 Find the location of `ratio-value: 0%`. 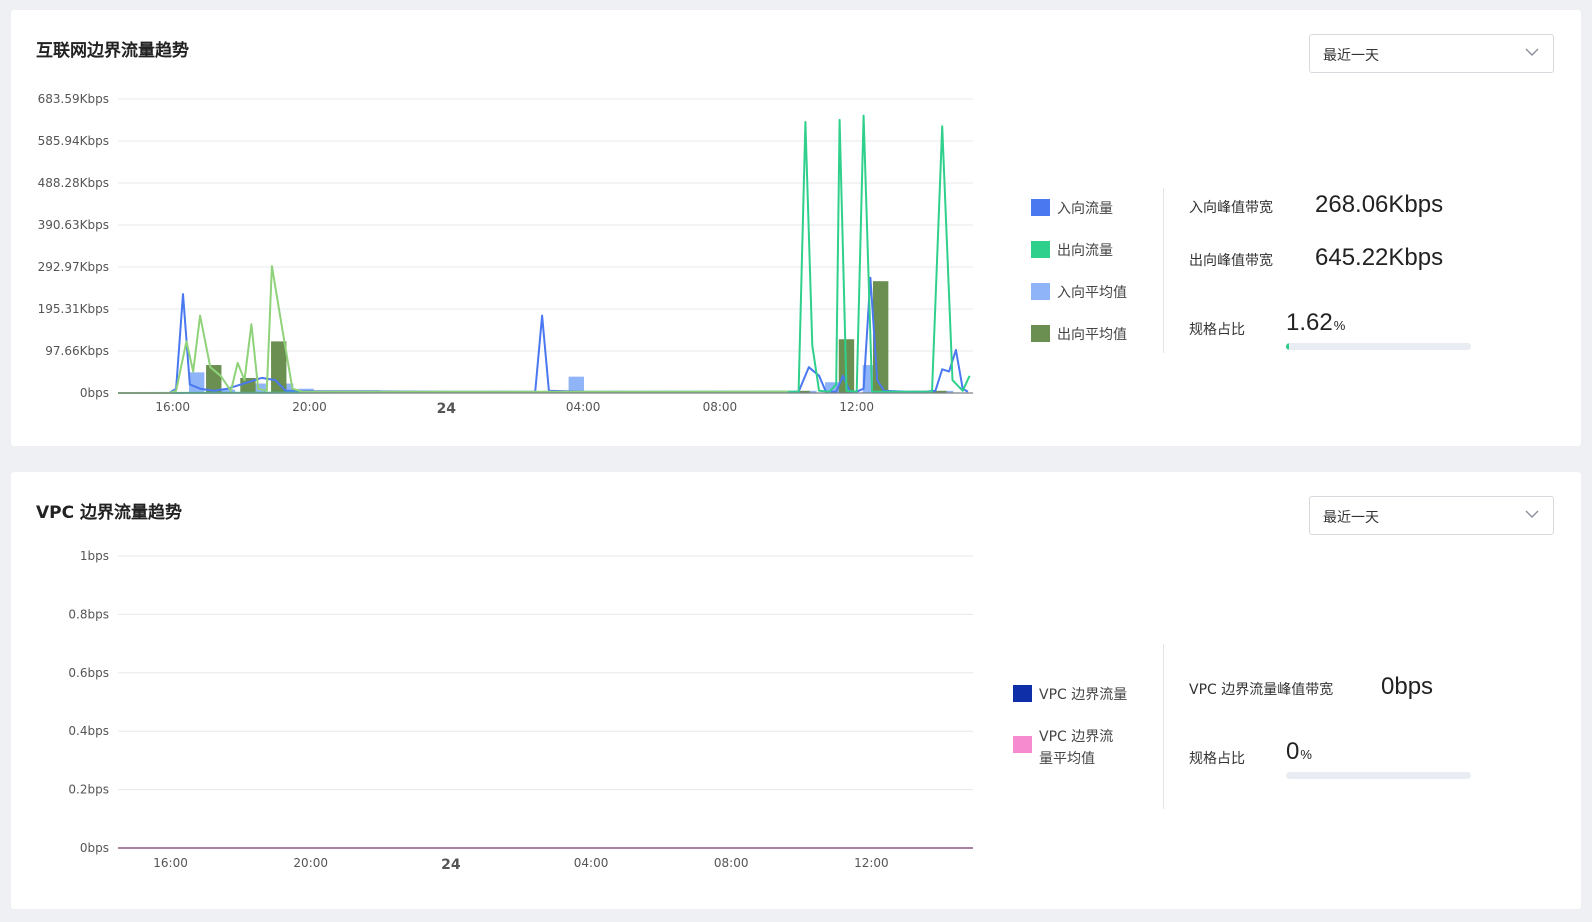

ratio-value: 0% is located at coordinates (1299, 751).